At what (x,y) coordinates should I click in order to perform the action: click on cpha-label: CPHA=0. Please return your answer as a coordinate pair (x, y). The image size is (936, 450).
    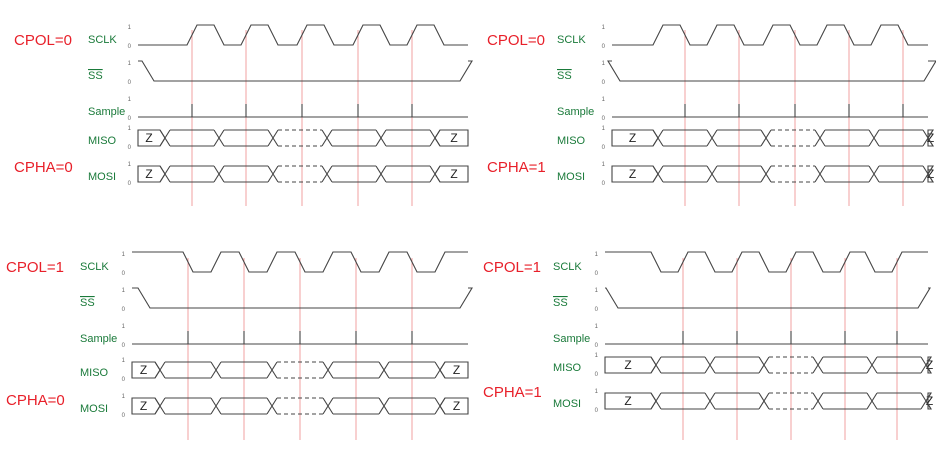
    Looking at the image, I should click on (35, 400).